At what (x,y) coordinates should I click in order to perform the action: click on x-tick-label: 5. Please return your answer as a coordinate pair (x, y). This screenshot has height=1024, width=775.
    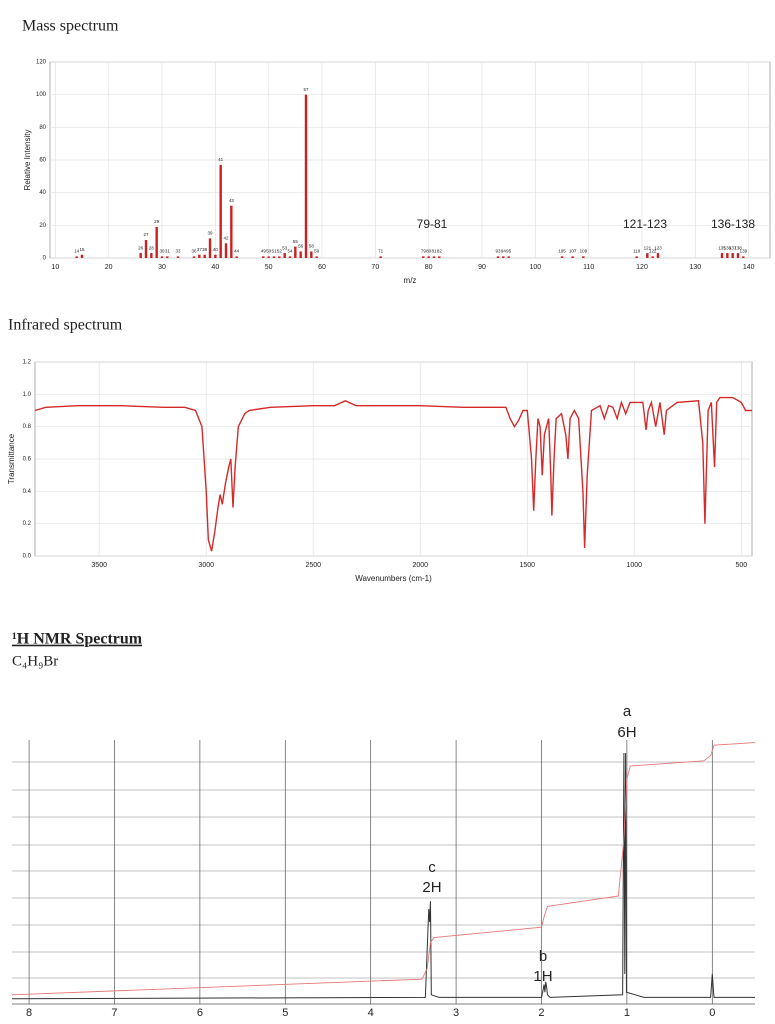
    Looking at the image, I should click on (285, 1013).